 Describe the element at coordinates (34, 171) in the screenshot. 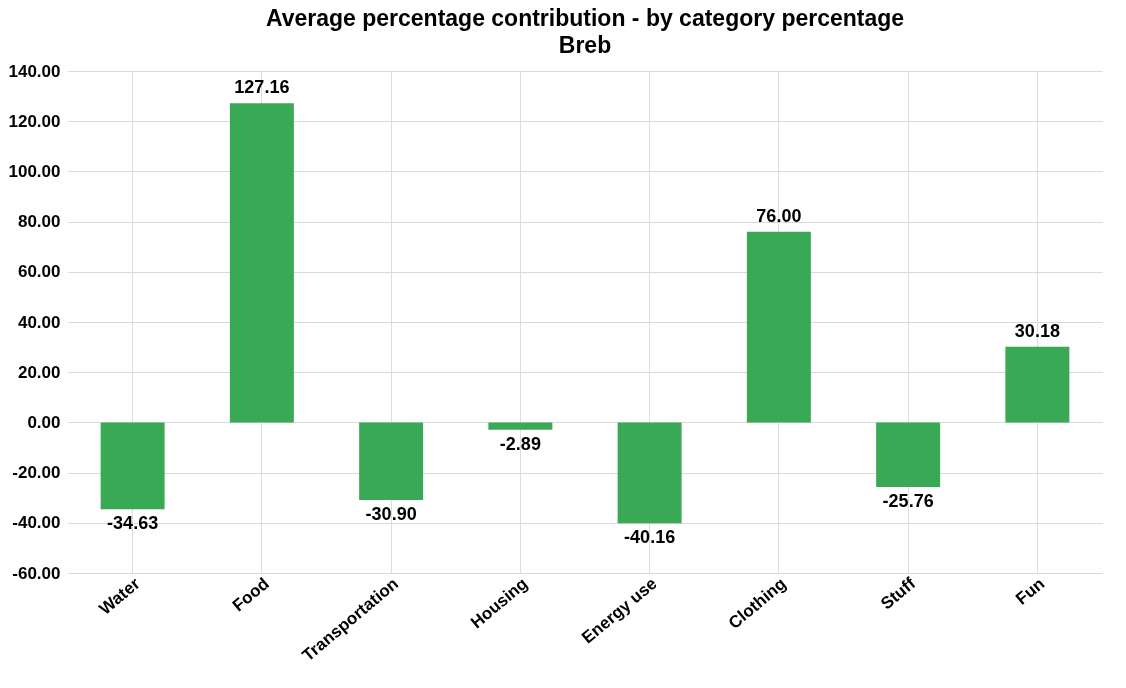

I see `y-tick-label: 100.00` at that location.